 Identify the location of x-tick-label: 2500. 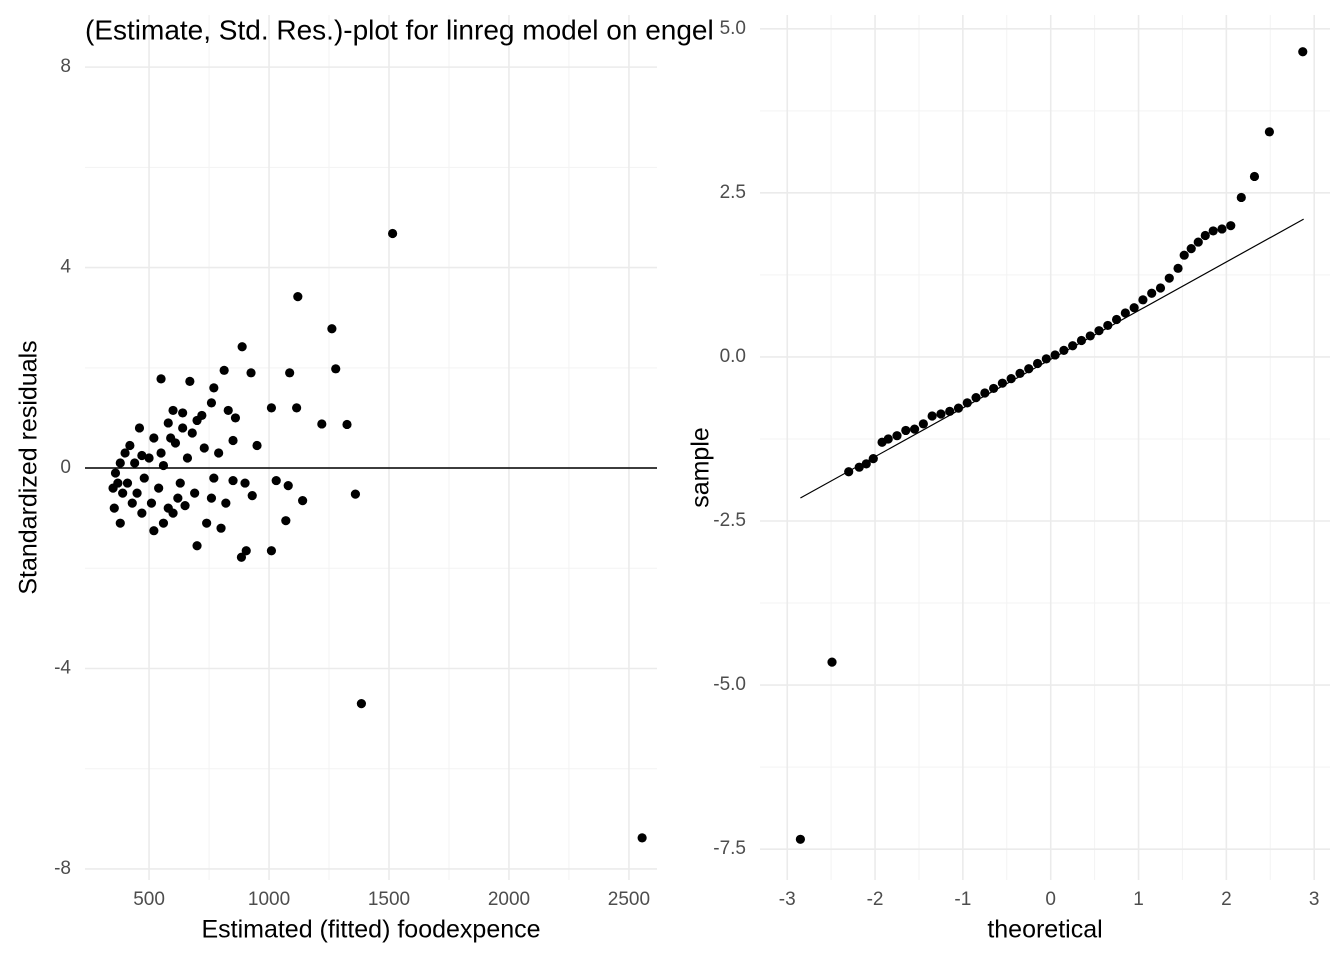
(629, 899).